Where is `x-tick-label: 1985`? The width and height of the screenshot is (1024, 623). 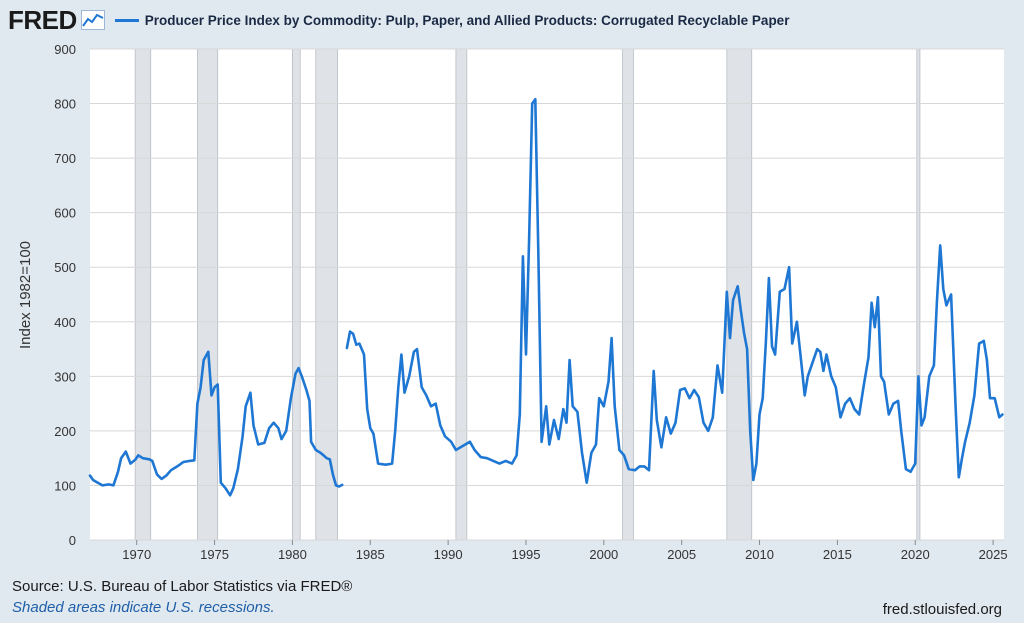
x-tick-label: 1985 is located at coordinates (370, 554).